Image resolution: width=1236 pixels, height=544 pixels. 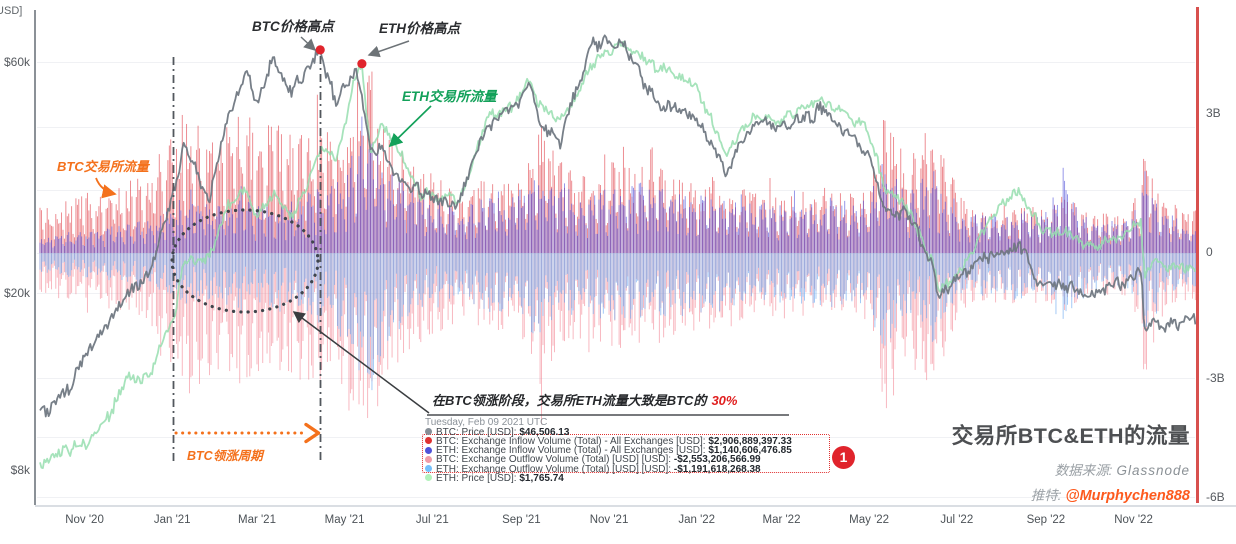 I want to click on twitter: 推特: @Murphychen888, so click(x=1071, y=494).